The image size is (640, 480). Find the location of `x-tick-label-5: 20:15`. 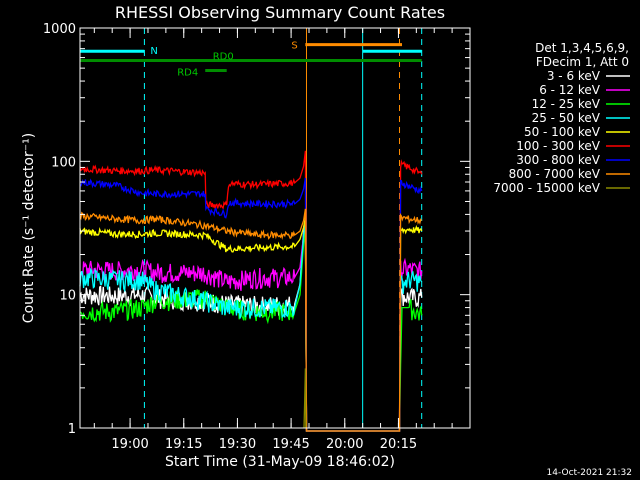

x-tick-label-5: 20:15 is located at coordinates (398, 444).